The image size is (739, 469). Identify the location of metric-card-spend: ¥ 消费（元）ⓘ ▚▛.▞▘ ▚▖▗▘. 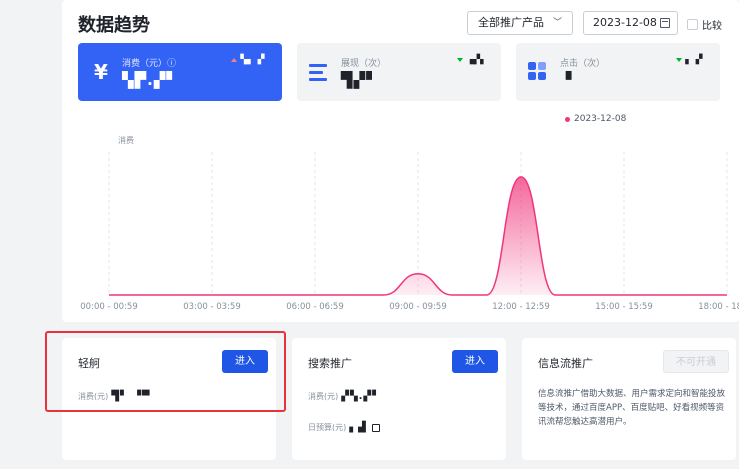
(180, 72).